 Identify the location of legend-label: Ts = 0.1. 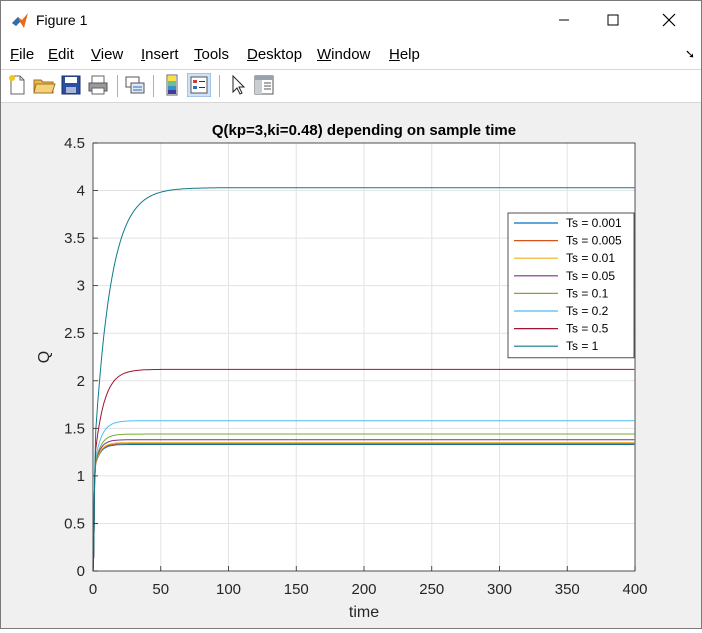
(587, 293).